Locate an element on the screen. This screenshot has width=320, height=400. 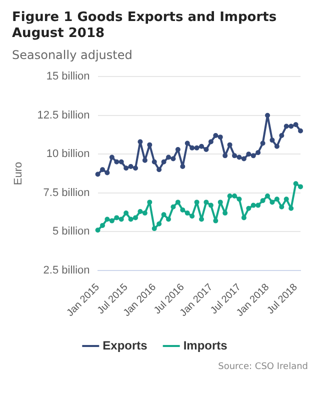
legend-label: Exports is located at coordinates (125, 345).